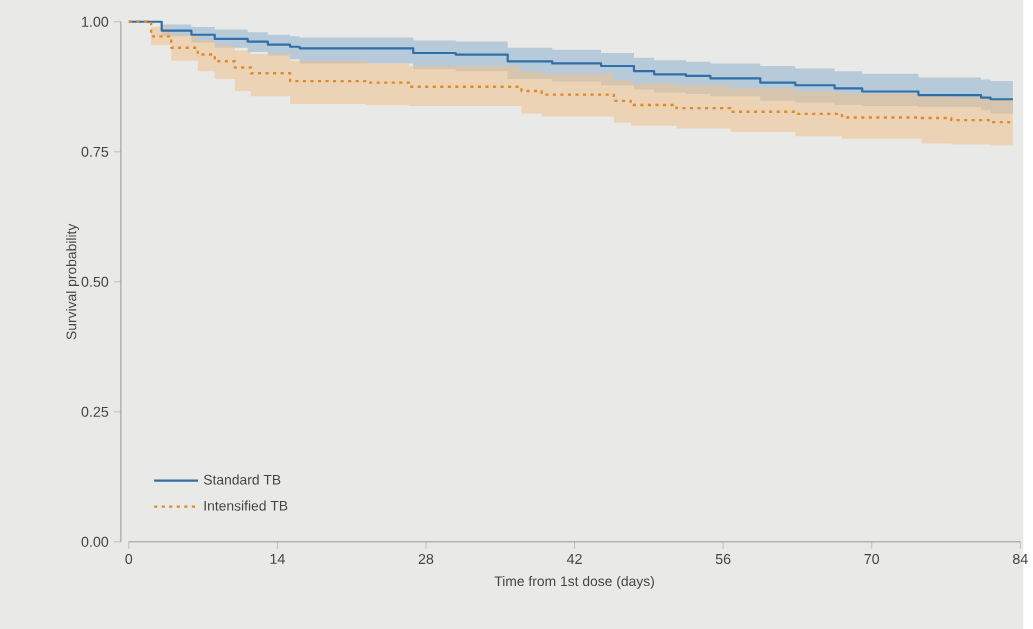 This screenshot has width=1033, height=629. Describe the element at coordinates (246, 505) in the screenshot. I see `legend-label: Intensified TB` at that location.